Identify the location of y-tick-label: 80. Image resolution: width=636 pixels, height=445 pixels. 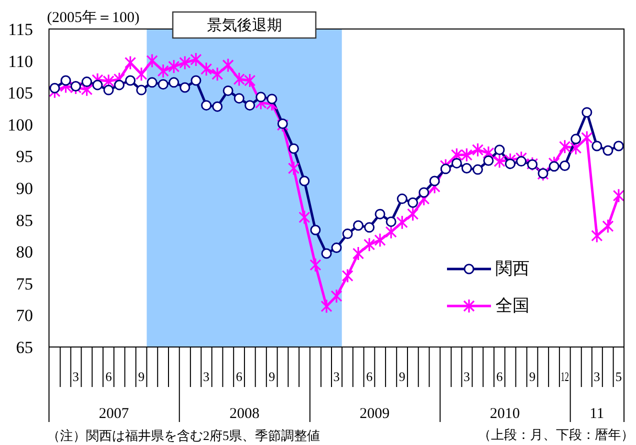
(24, 252).